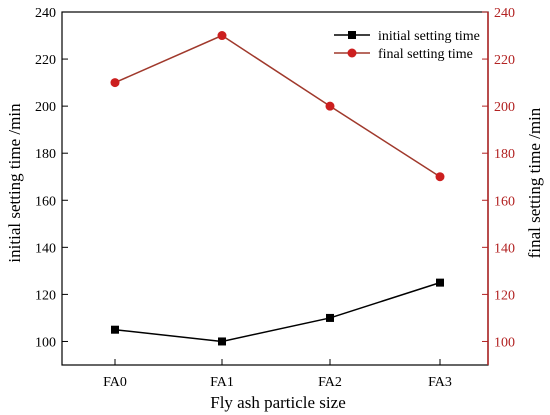  Describe the element at coordinates (504, 248) in the screenshot. I see `right-tick-label: 140` at that location.